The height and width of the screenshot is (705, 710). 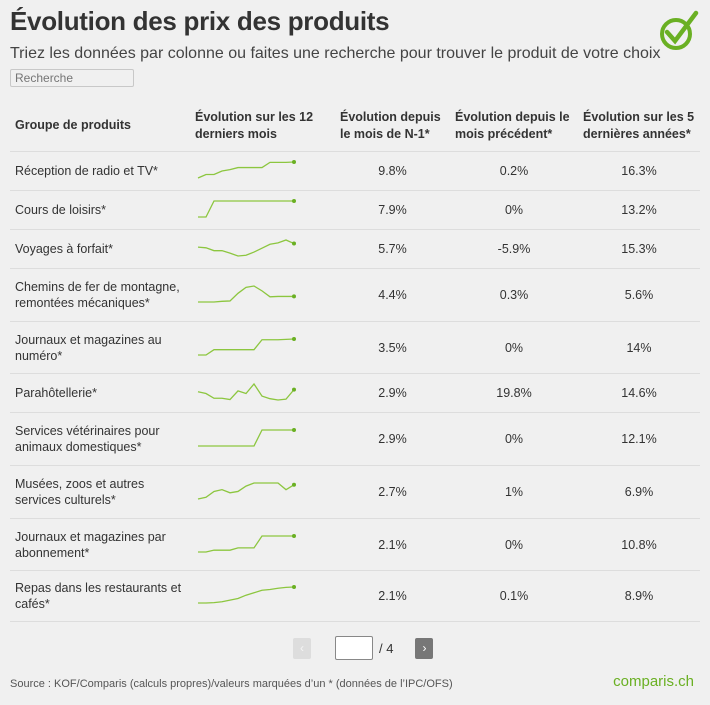 What do you see at coordinates (639, 439) in the screenshot?
I see `value-5-years: 12.1%` at bounding box center [639, 439].